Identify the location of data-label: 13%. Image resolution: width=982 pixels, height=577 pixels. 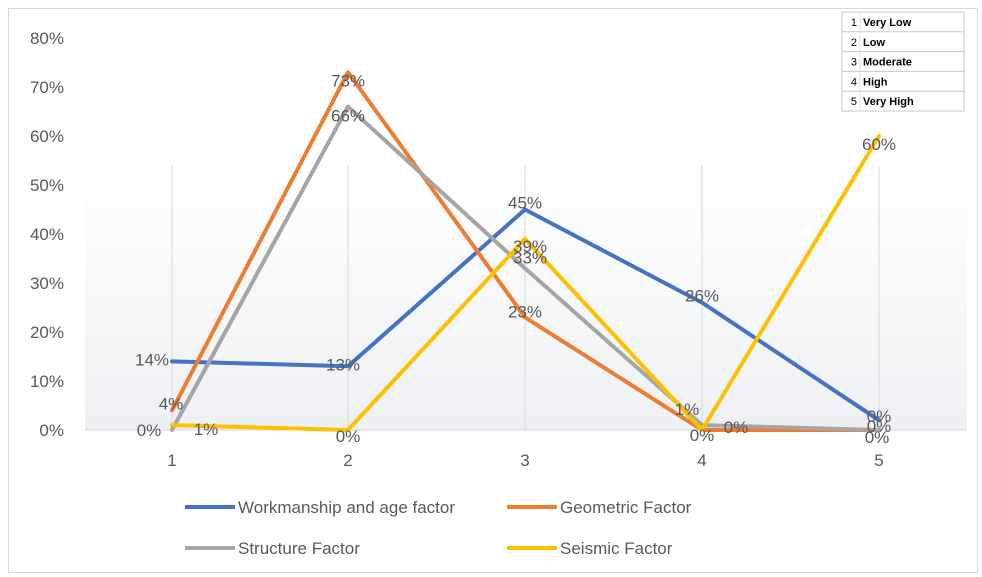
(343, 364).